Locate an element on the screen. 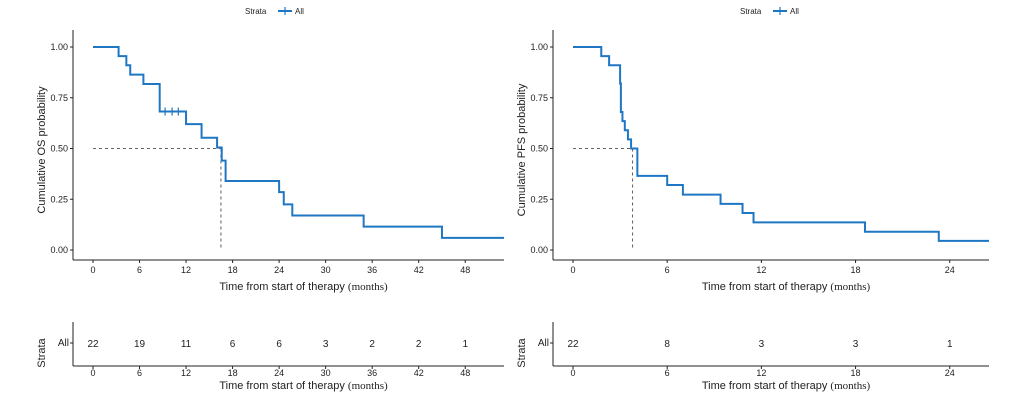 Image resolution: width=1011 pixels, height=400 pixels. y-axis-label: Cumulative PFS probability is located at coordinates (522, 149).